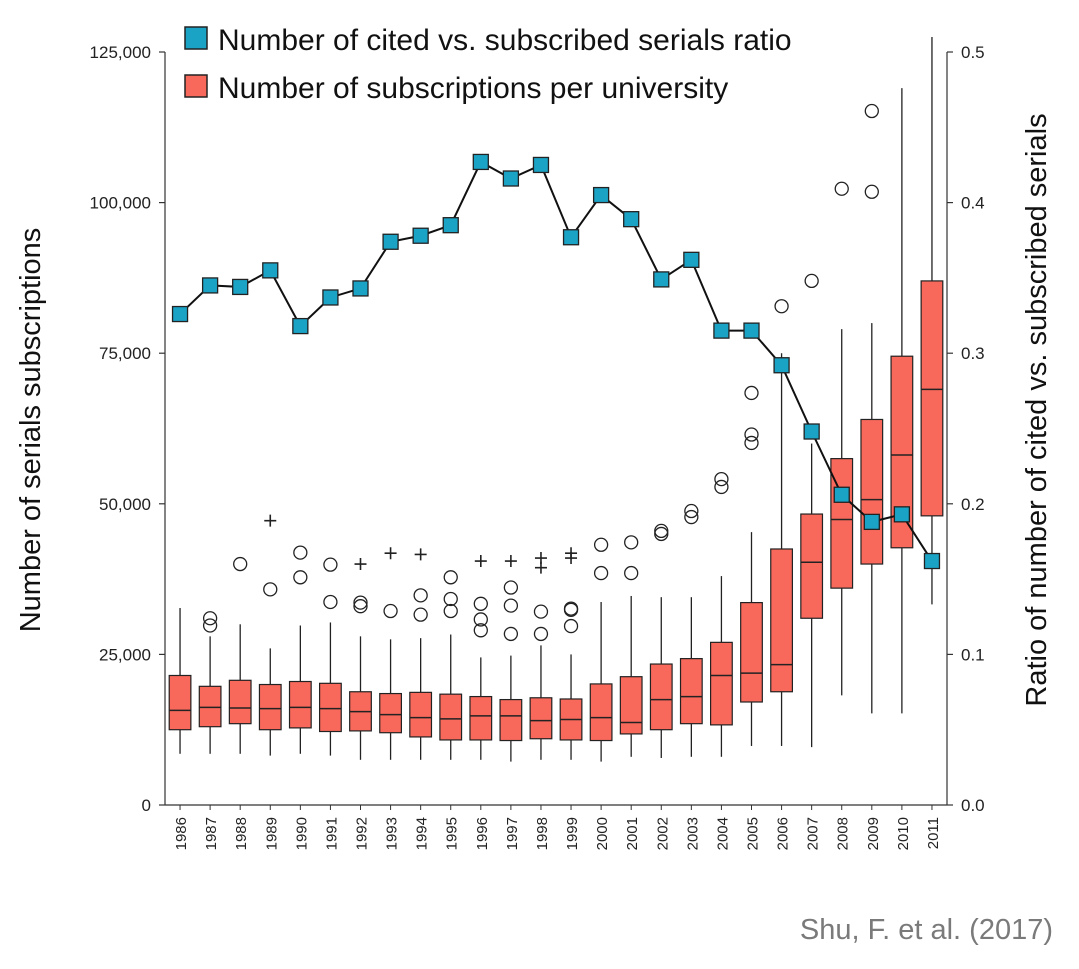 This screenshot has width=1079, height=969. What do you see at coordinates (331, 833) in the screenshot?
I see `x-tick-label: 1991` at bounding box center [331, 833].